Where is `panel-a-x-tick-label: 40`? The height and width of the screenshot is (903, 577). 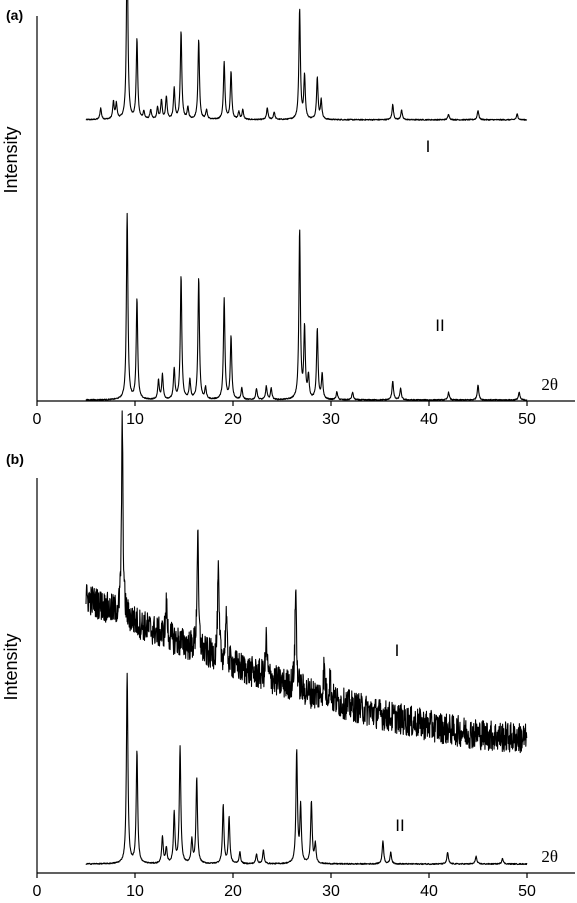 panel-a-x-tick-label: 40 is located at coordinates (429, 419).